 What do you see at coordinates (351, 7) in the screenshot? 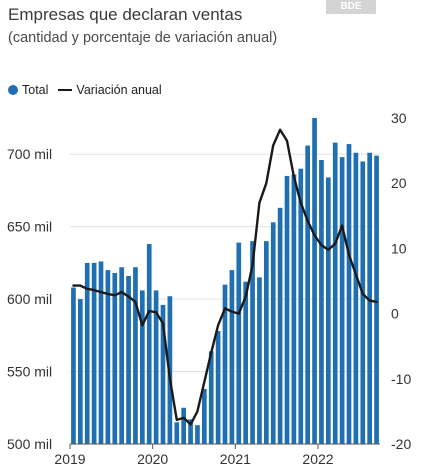
I see `source-badge: BDE` at bounding box center [351, 7].